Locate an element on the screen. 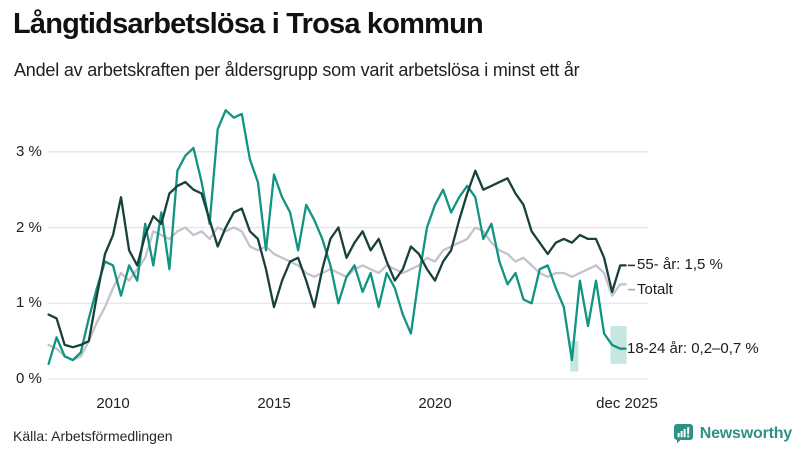 The image size is (800, 450). x-axis-tick-2010: 2010 is located at coordinates (113, 403).